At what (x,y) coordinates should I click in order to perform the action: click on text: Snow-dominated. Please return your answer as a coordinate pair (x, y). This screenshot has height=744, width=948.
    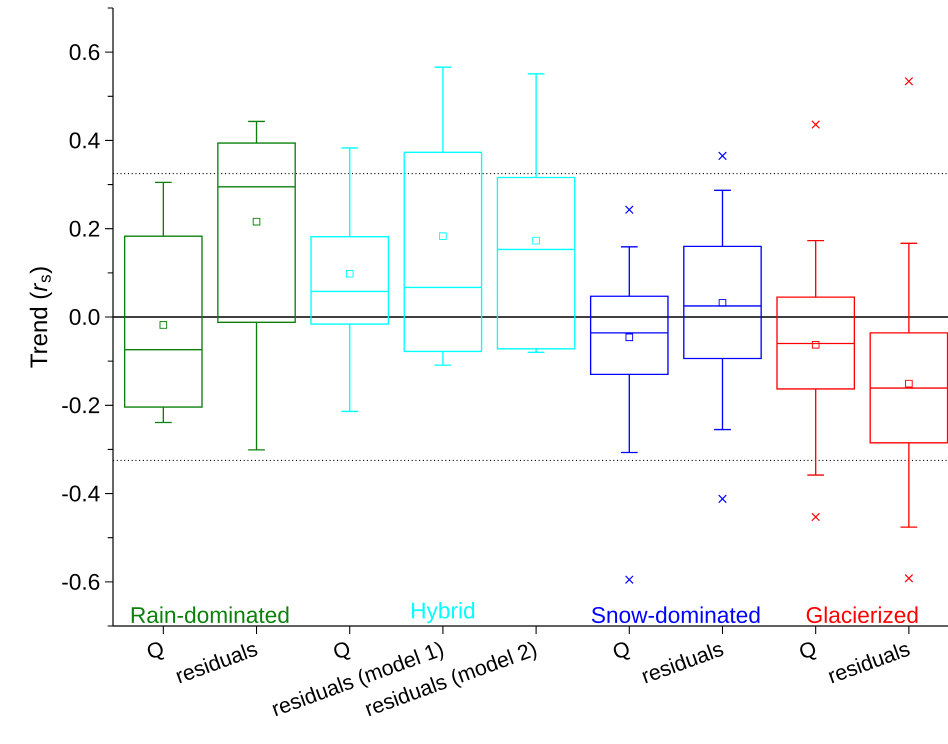
    Looking at the image, I should click on (676, 615).